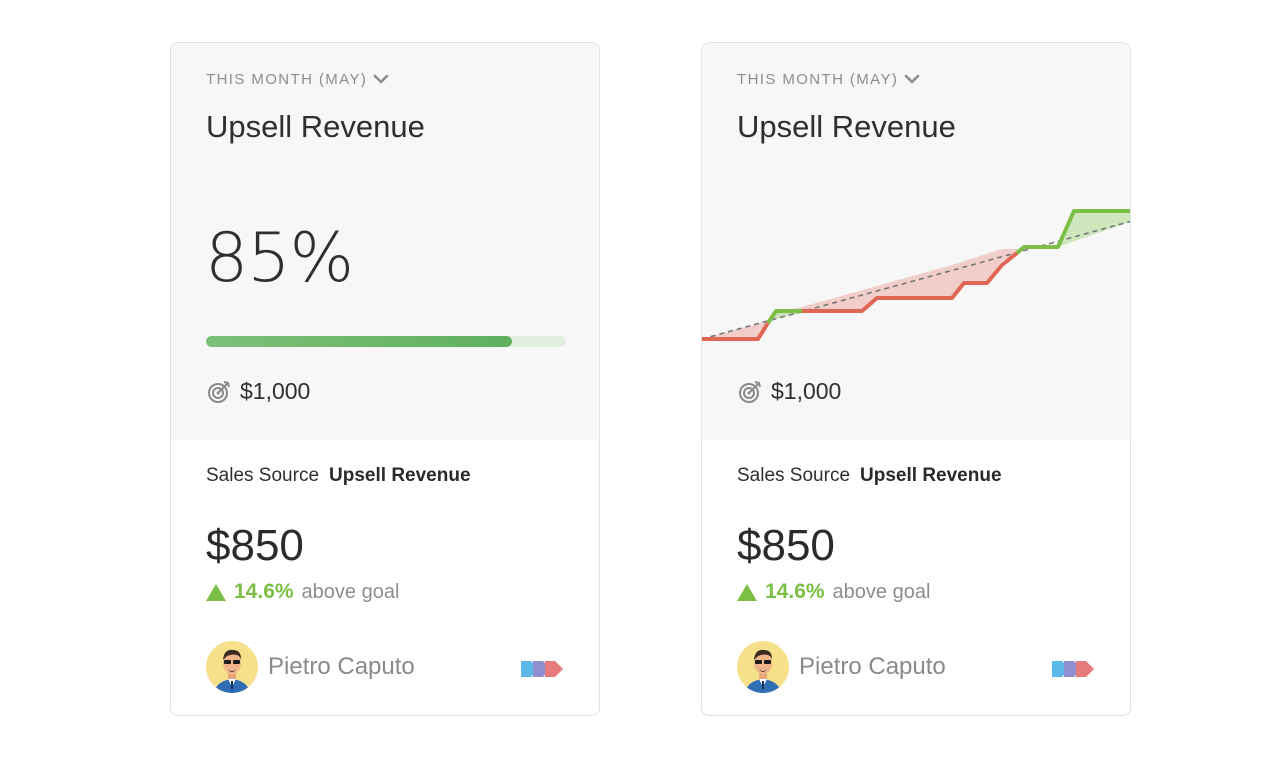  I want to click on above-target-area, so click(1076, 230).